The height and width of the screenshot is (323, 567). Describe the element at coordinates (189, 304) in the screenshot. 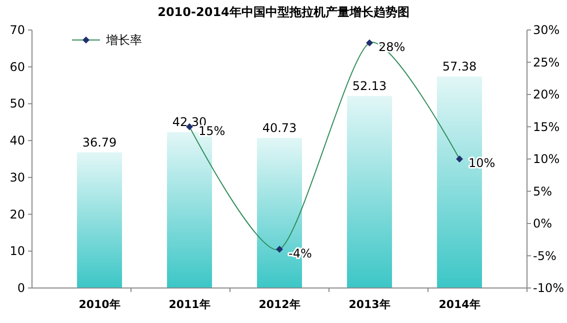

I see `x-tick-label: 2011年` at that location.